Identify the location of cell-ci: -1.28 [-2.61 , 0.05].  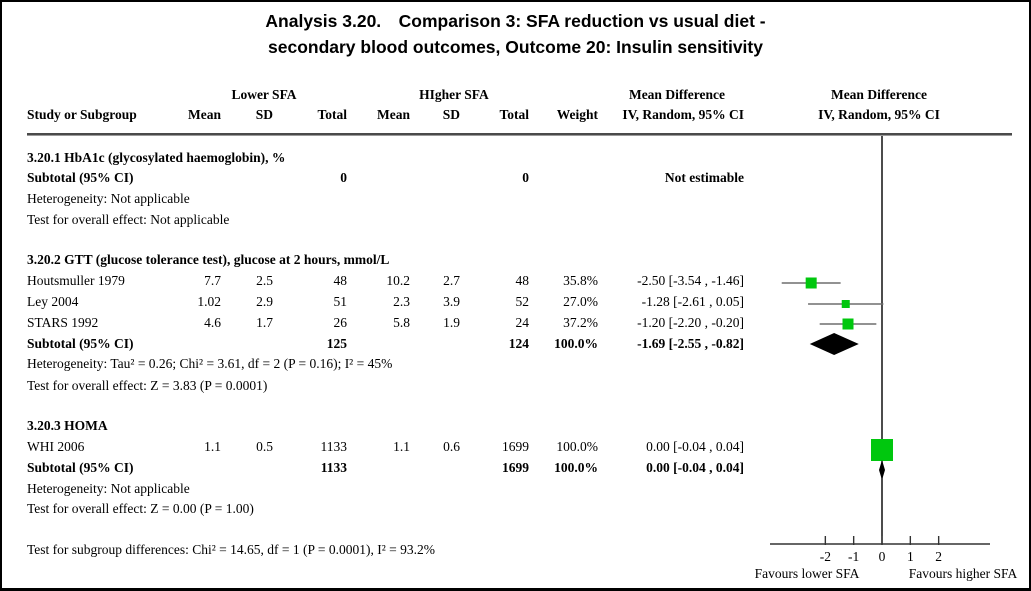
(692, 301).